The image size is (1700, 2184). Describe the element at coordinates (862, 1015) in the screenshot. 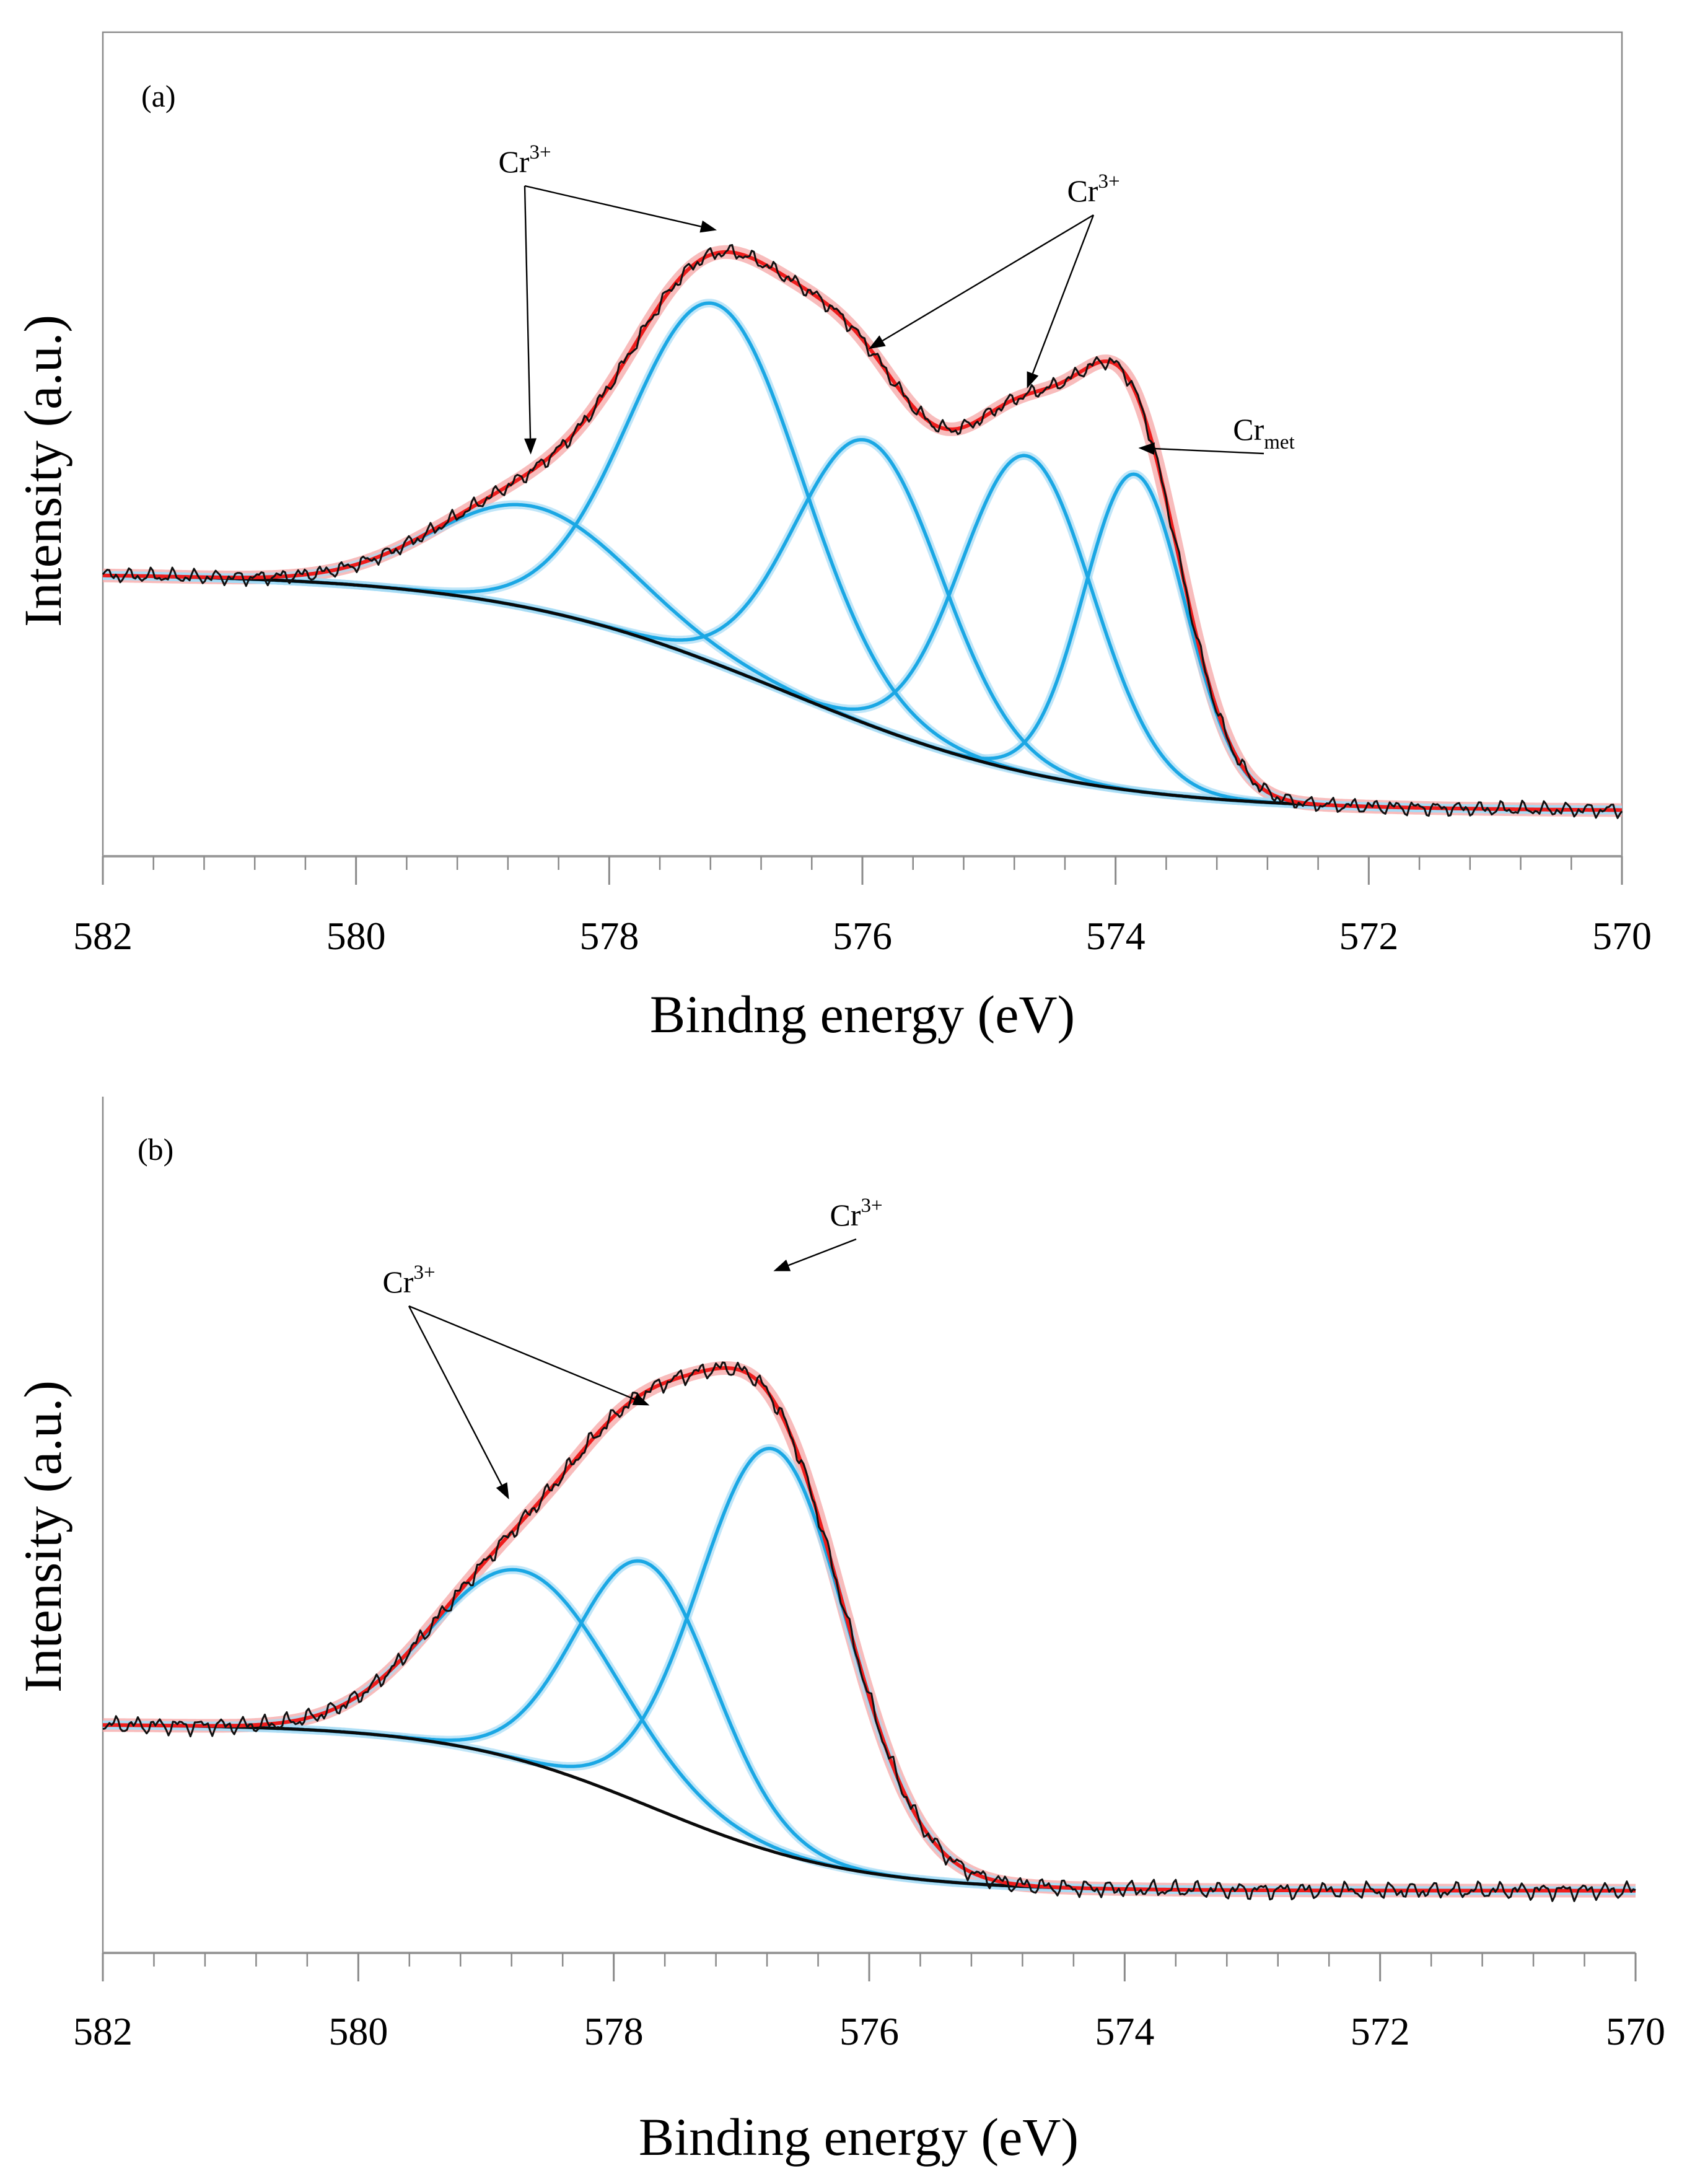

I see `x-axis-title-a: Bindng energy (eV)` at that location.